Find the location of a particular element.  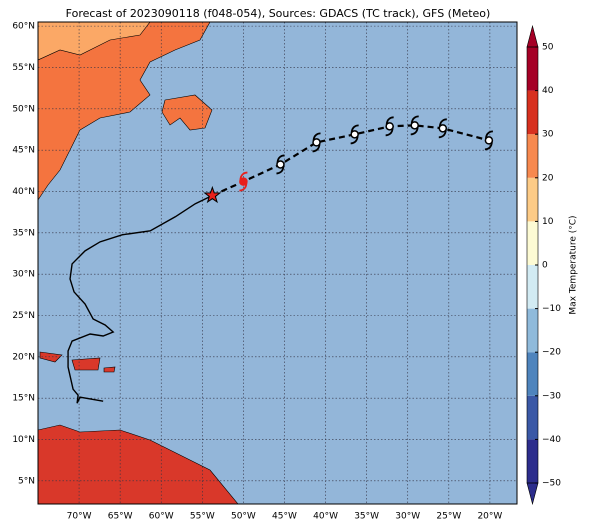

lon-tick-label: 55°W is located at coordinates (202, 517).